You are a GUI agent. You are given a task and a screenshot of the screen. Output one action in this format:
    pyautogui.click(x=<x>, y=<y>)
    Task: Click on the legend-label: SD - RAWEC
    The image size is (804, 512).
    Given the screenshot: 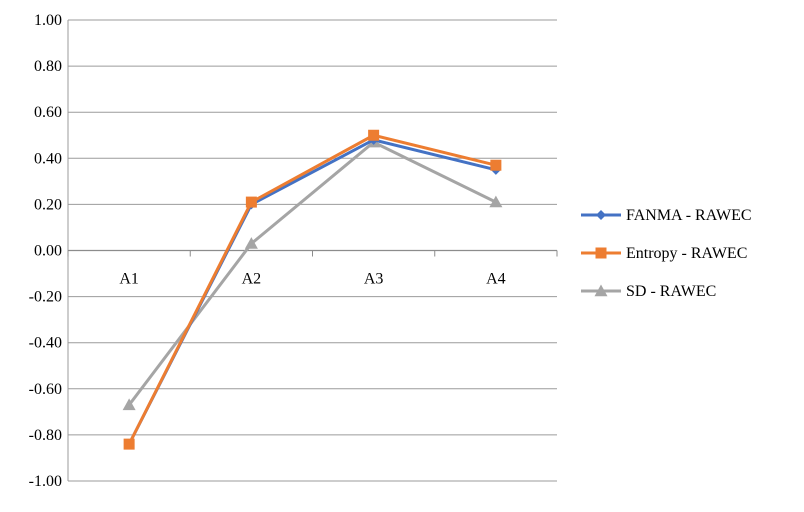 What is the action you would take?
    pyautogui.click(x=671, y=291)
    